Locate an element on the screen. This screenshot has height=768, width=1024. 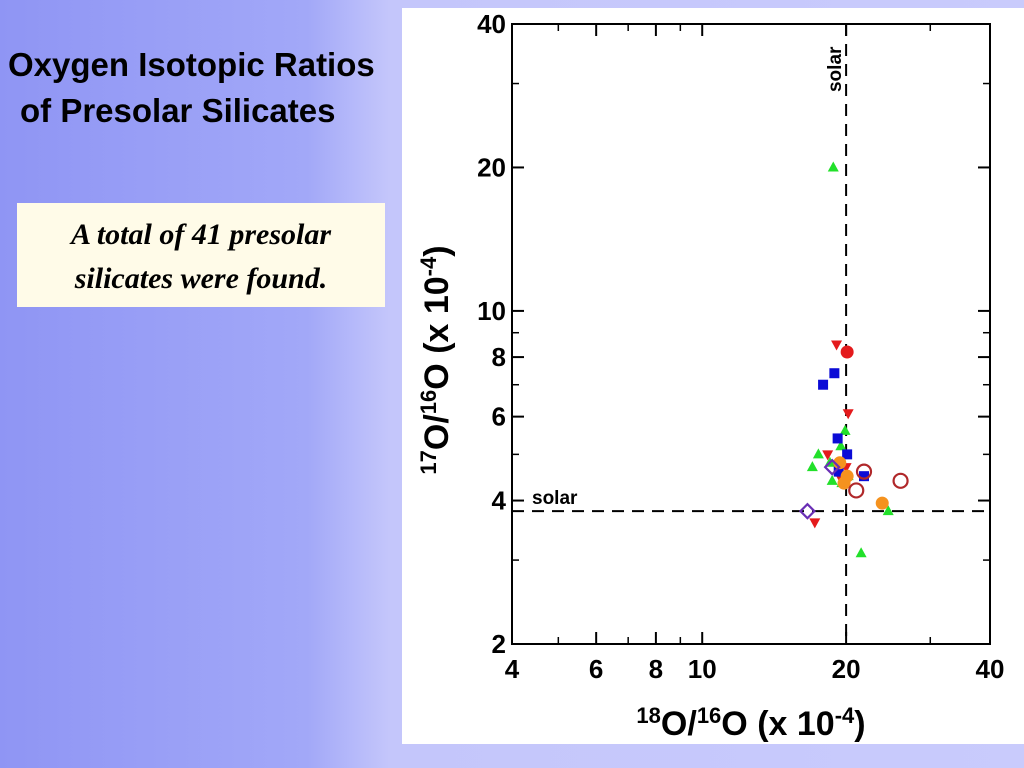
data-points is located at coordinates (853, 359).